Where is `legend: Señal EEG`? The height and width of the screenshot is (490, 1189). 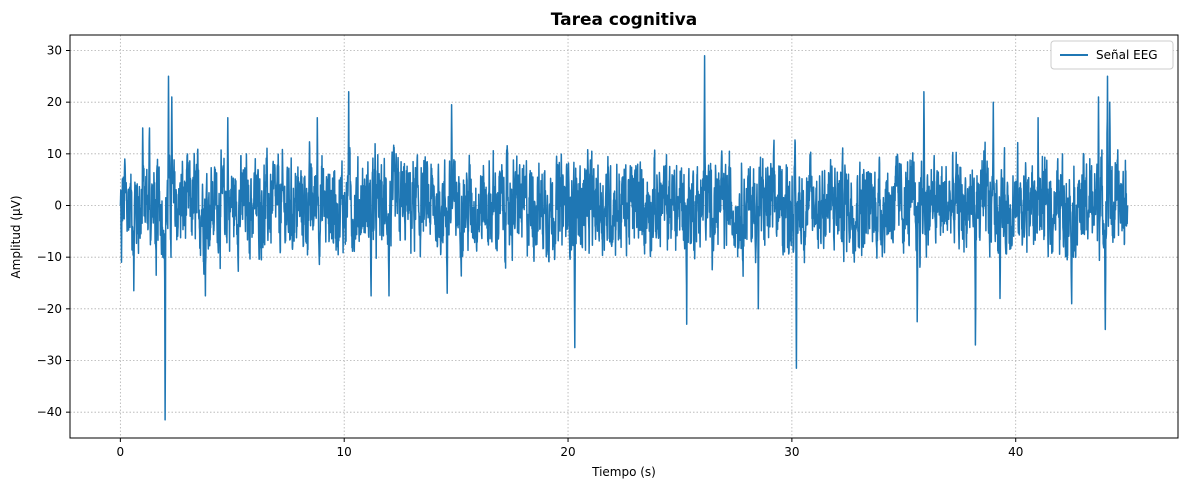
legend: Señal EEG is located at coordinates (1112, 55).